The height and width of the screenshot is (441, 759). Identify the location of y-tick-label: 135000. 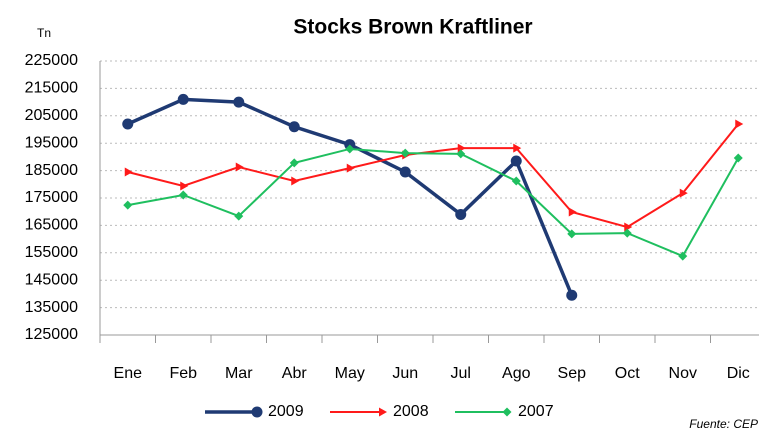
(51, 307).